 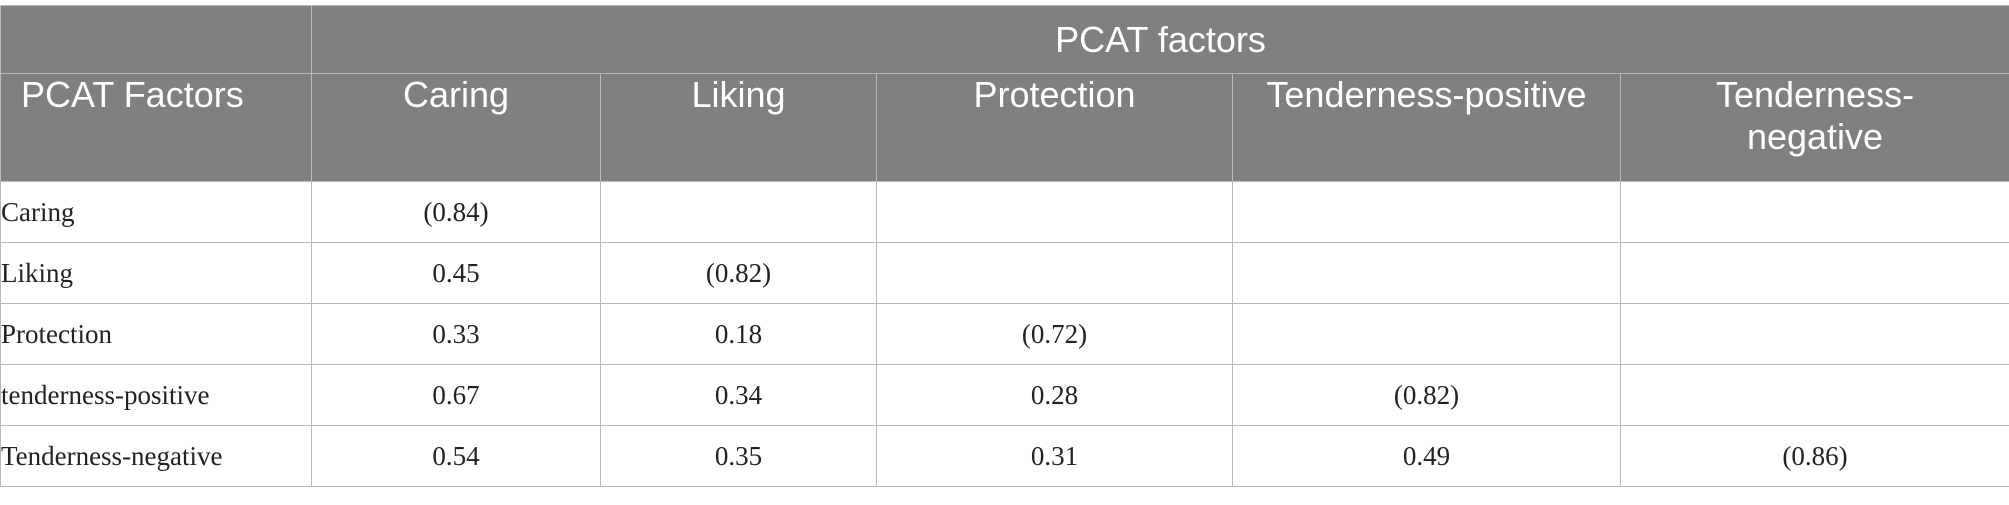 What do you see at coordinates (156, 212) in the screenshot?
I see `row-label: Caring` at bounding box center [156, 212].